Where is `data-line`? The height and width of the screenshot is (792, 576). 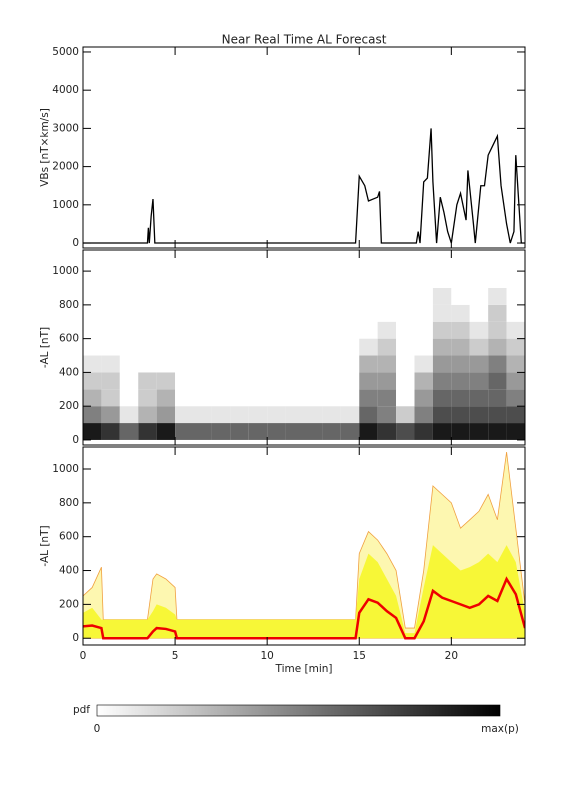 data-line is located at coordinates (304, 186).